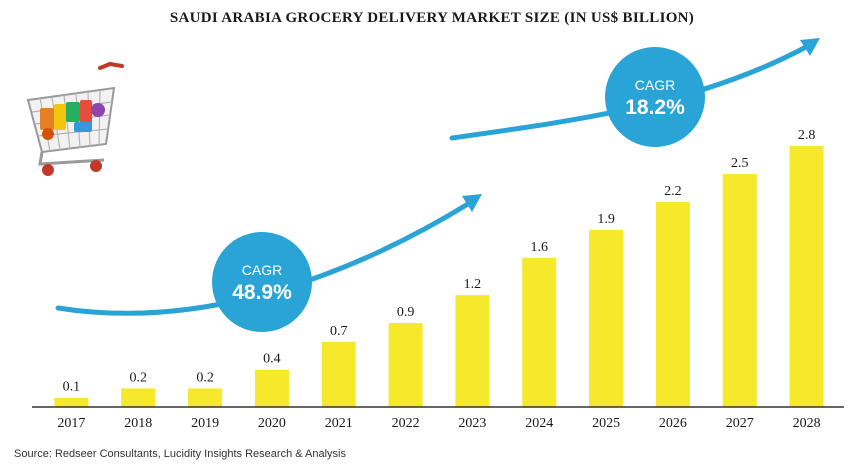 This screenshot has height=473, width=864. I want to click on bar-2017, so click(71, 402).